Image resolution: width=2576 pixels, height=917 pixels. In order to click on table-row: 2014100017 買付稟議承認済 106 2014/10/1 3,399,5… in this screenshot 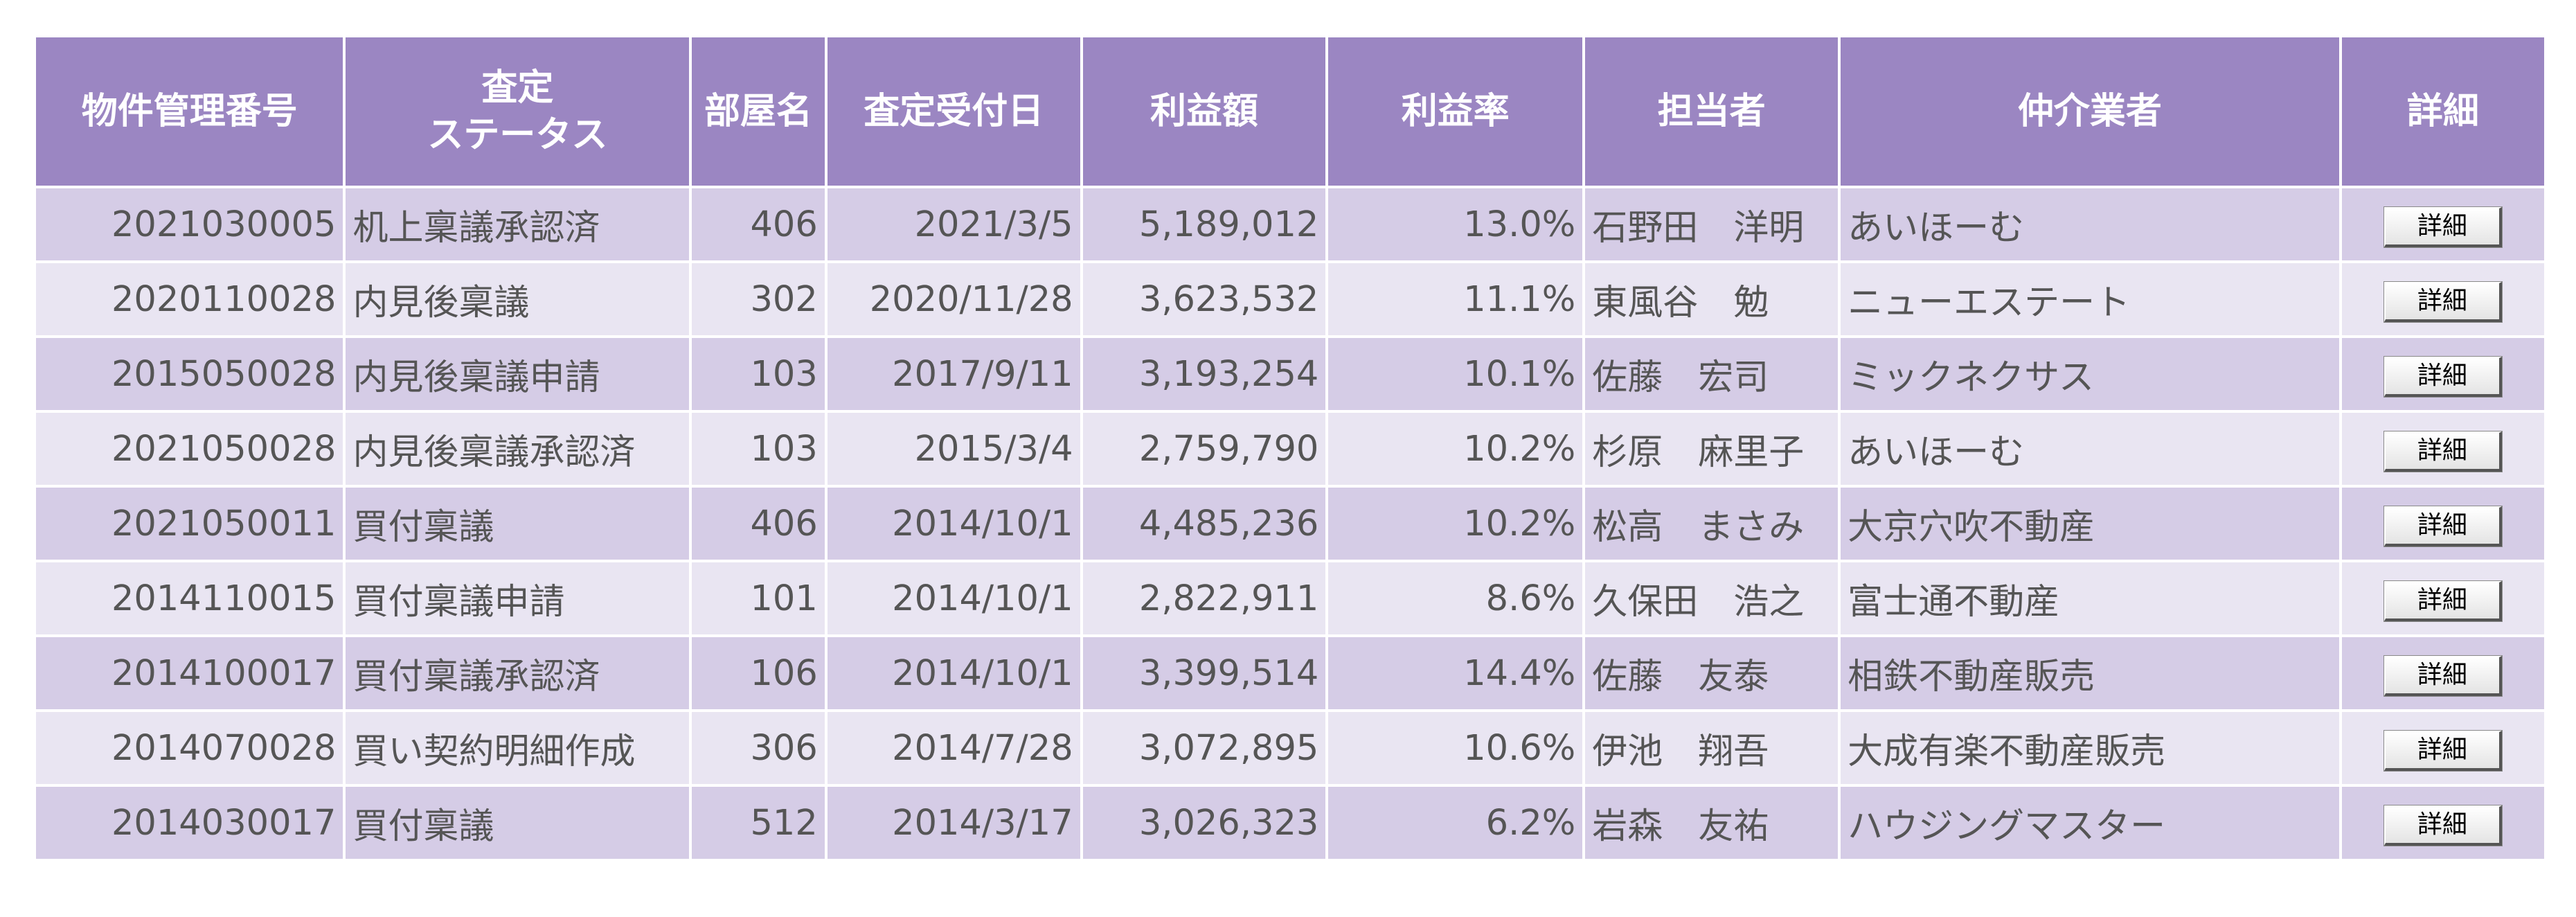, I will do `click(1290, 673)`.